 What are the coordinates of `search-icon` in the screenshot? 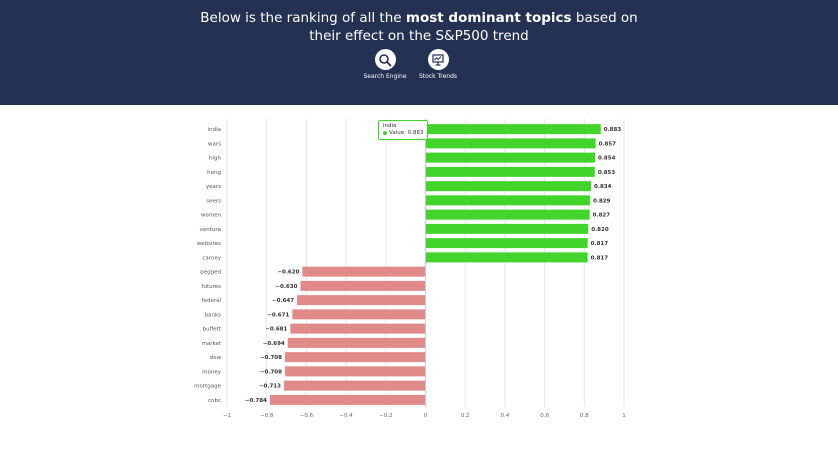 It's located at (385, 59).